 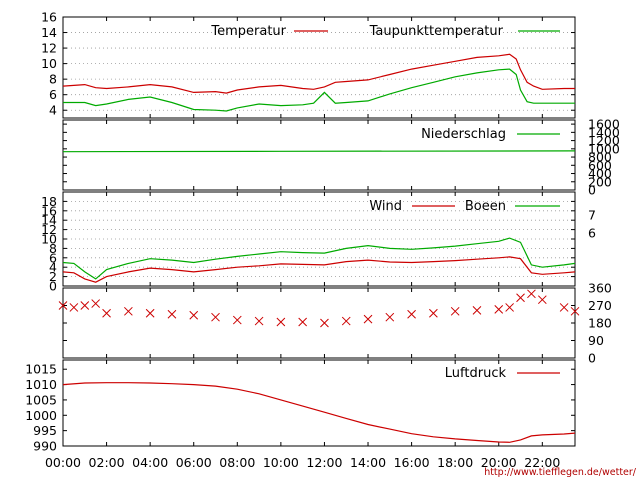 What do you see at coordinates (600, 165) in the screenshot?
I see `y-tick-label: 600` at bounding box center [600, 165].